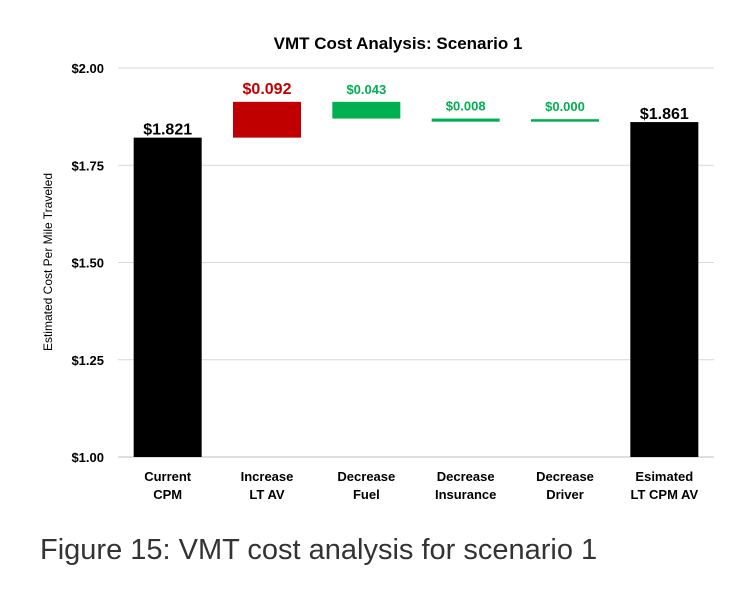 This screenshot has height=598, width=742. What do you see at coordinates (466, 106) in the screenshot?
I see `bar-value-label: $0.008` at bounding box center [466, 106].